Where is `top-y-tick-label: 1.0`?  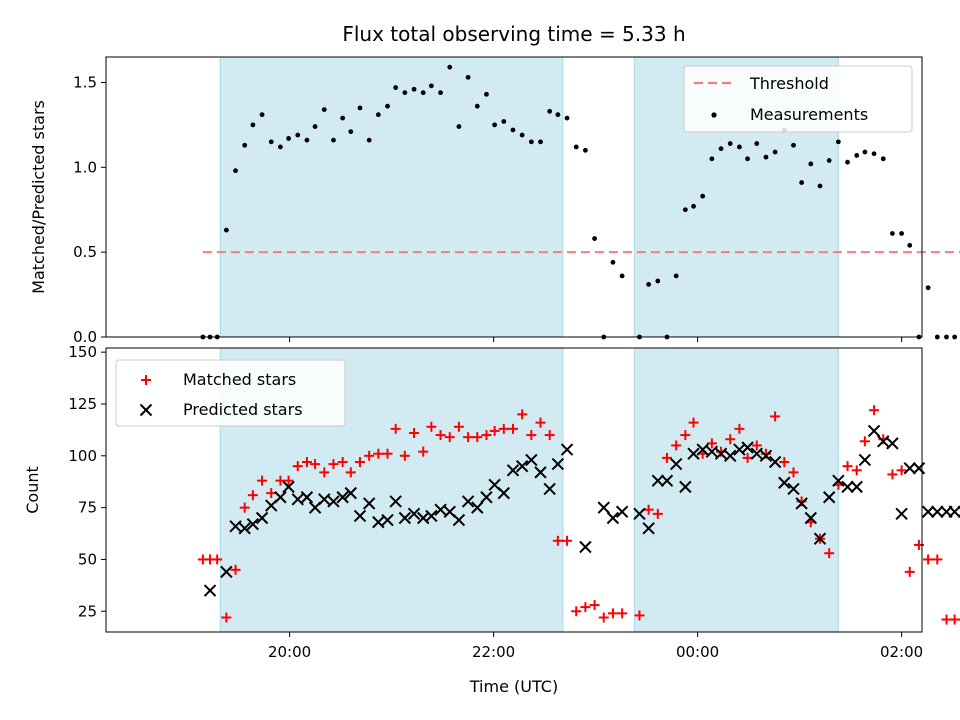
top-y-tick-label: 1.0 is located at coordinates (85, 167).